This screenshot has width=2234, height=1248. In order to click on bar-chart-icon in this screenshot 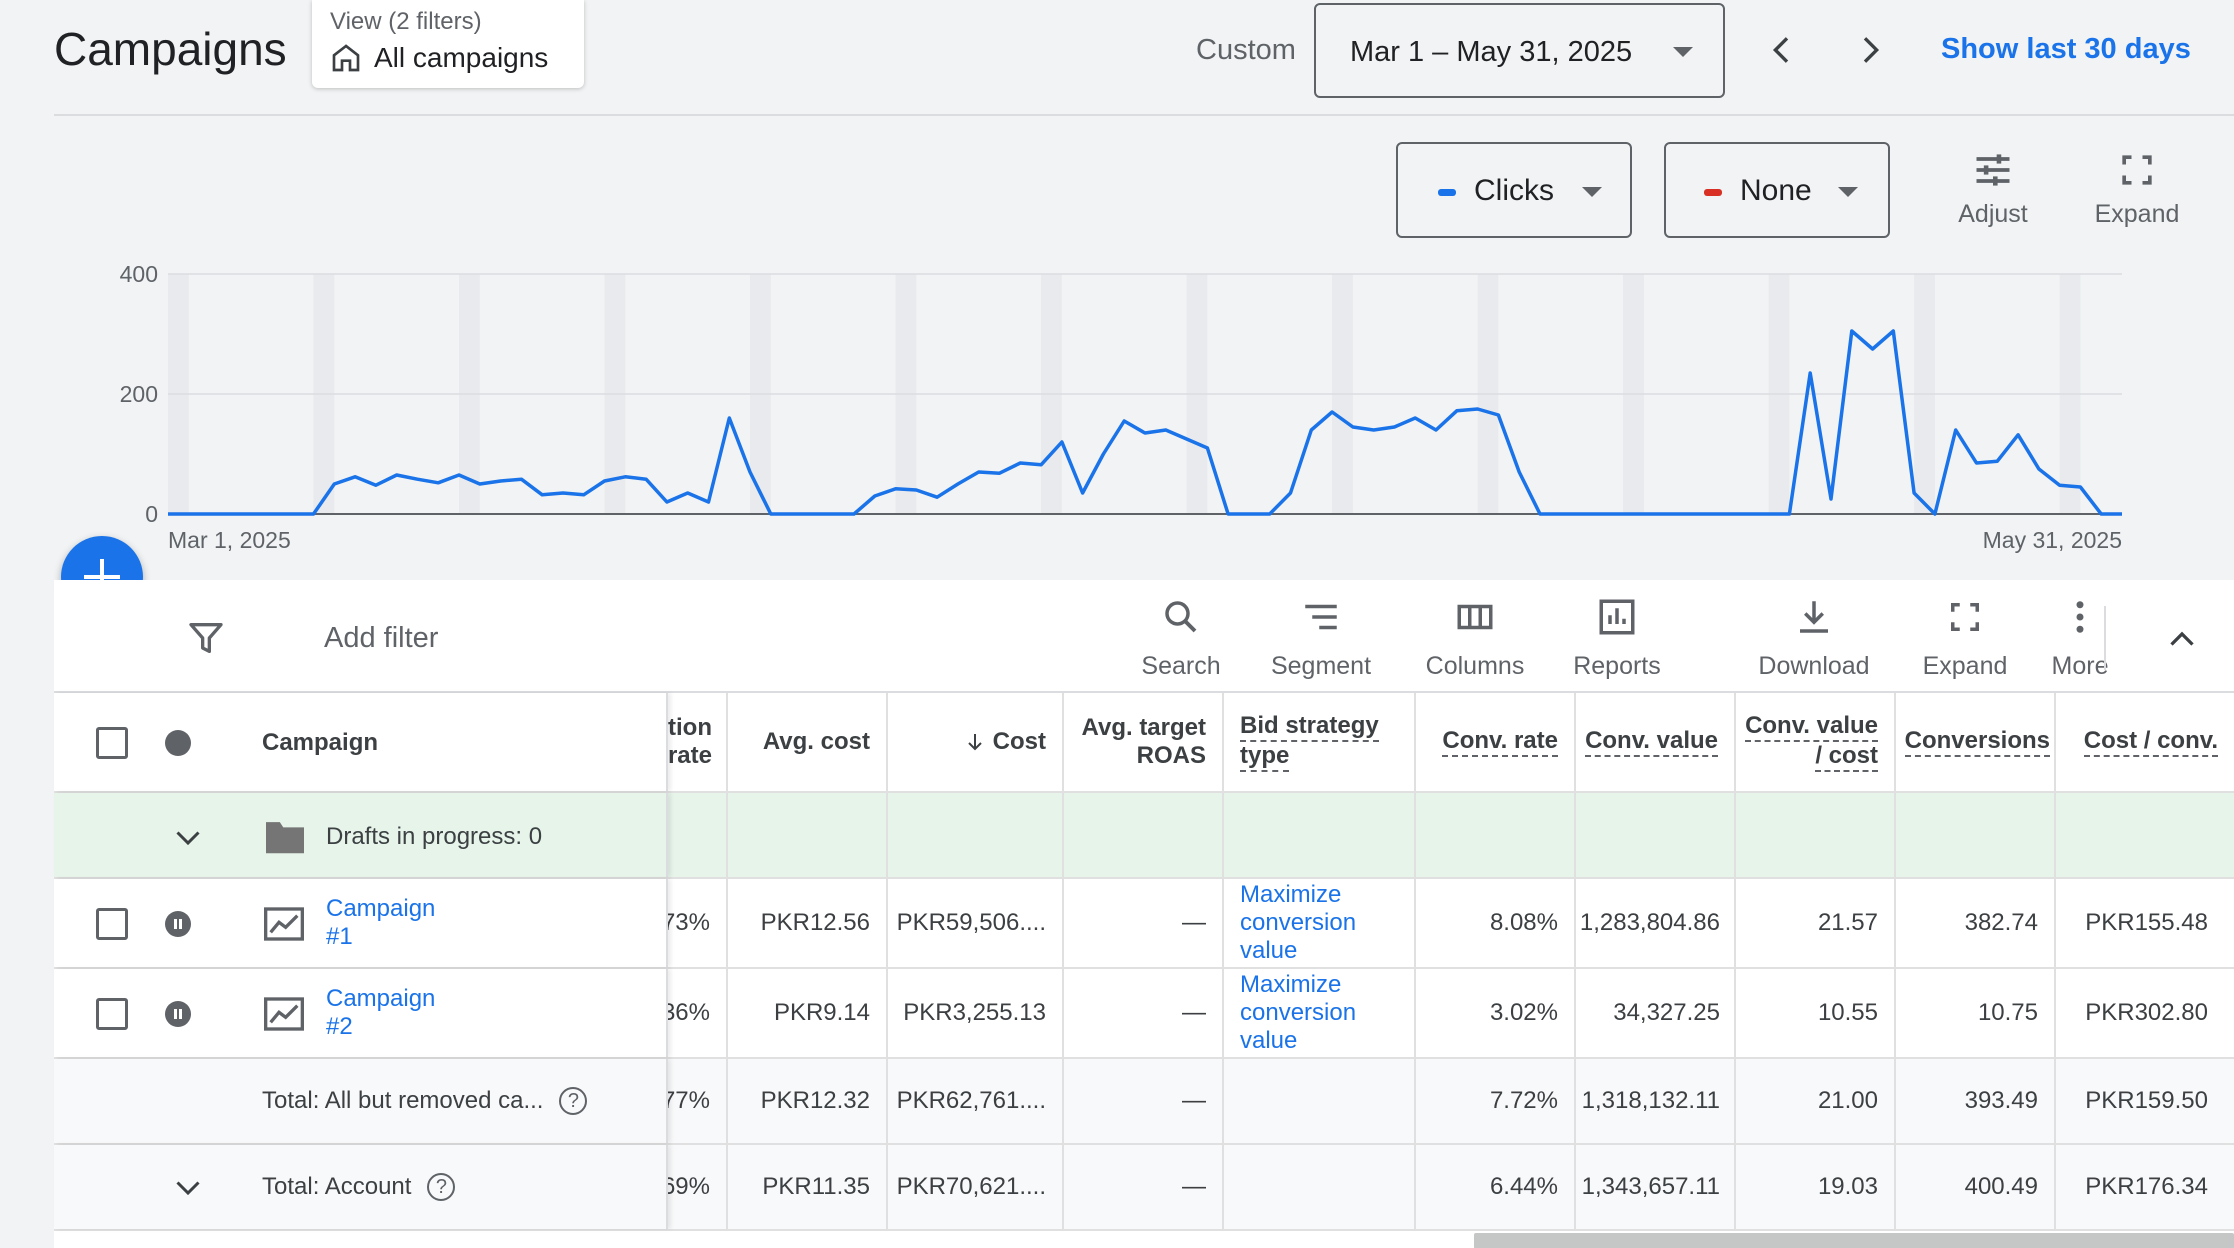, I will do `click(1617, 617)`.